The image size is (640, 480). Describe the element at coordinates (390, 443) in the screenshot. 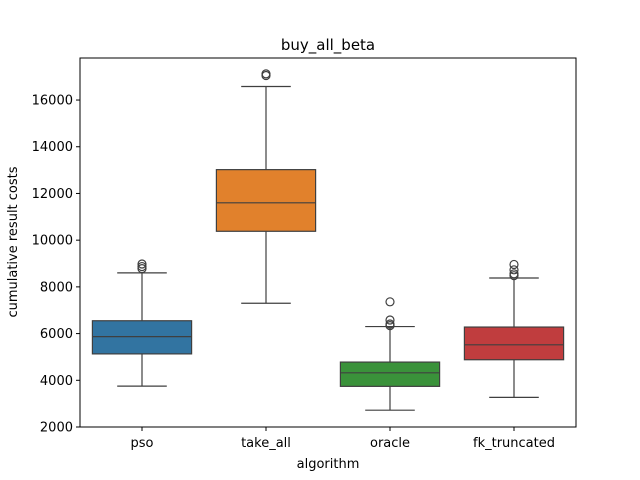

I see `x-tick-label: oracle` at that location.